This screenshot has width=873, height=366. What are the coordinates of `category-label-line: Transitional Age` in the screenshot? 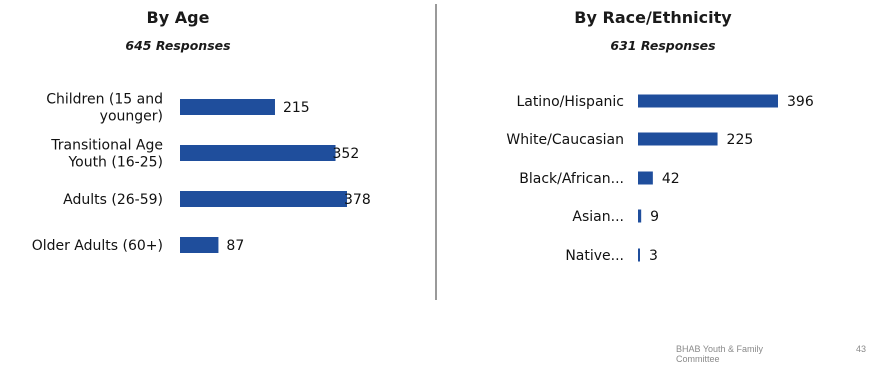 It's located at (106, 146).